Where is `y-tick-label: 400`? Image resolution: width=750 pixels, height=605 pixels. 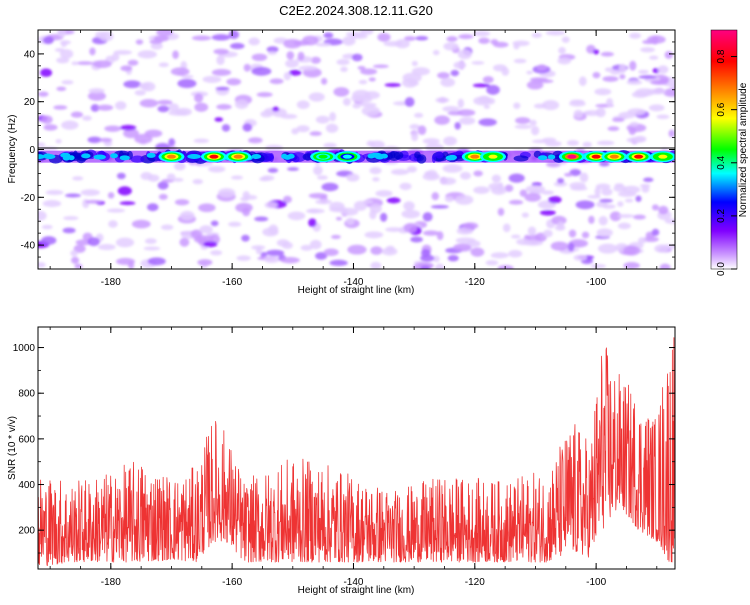
y-tick-label: 400 is located at coordinates (26, 485).